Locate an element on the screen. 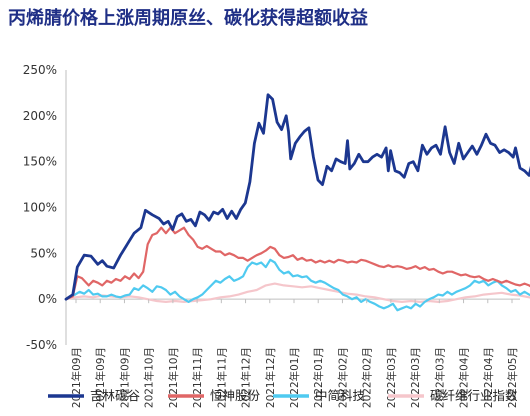 Image resolution: width=530 pixels, height=416 pixels. legend-label: 碳纤维行业指数 is located at coordinates (474, 395).